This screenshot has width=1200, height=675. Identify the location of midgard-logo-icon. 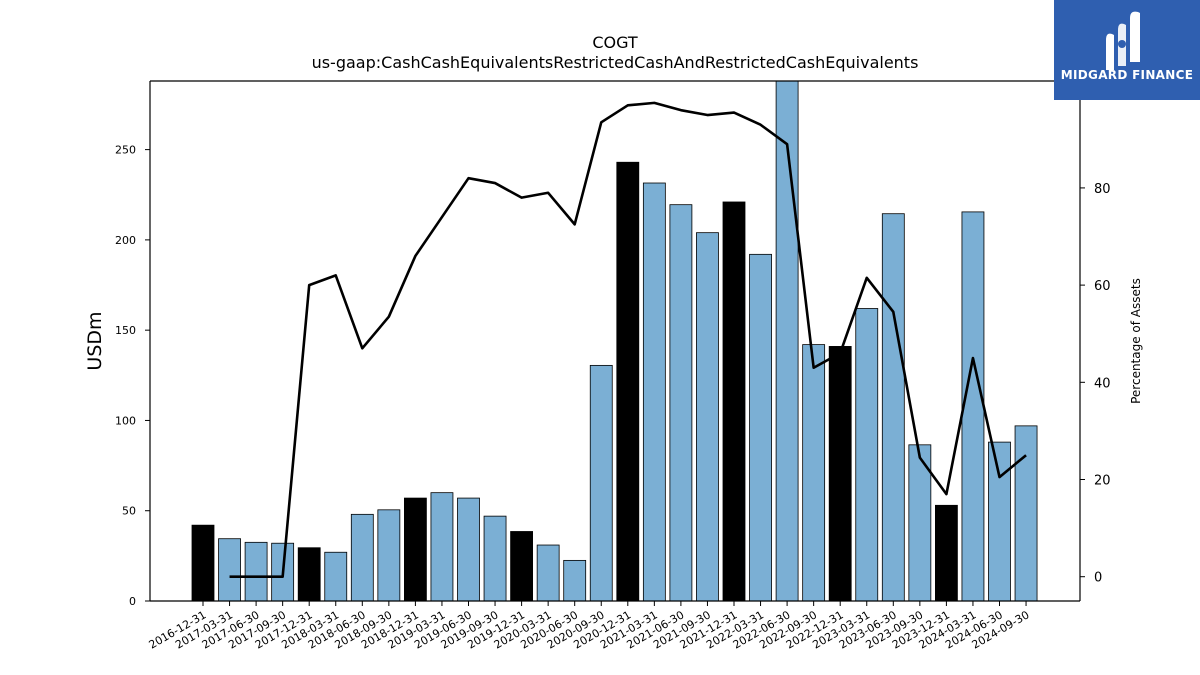
(1123, 40).